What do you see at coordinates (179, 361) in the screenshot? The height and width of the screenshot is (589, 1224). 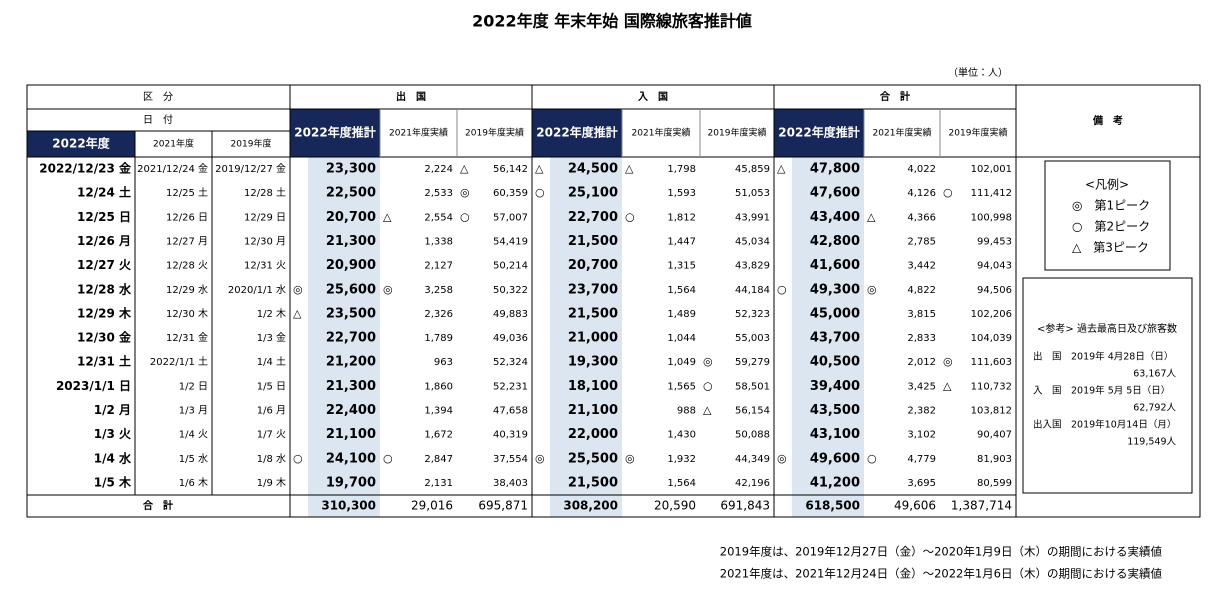 I see `date-cell: 2022/1/1 土` at bounding box center [179, 361].